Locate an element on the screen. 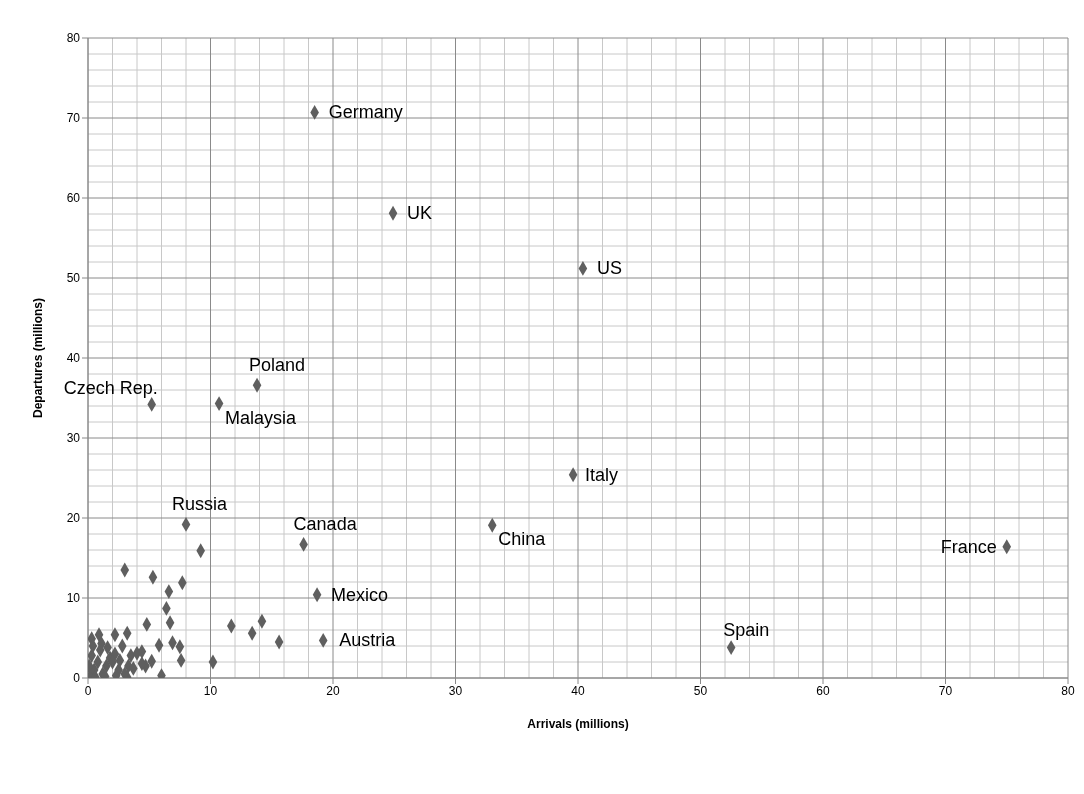 This screenshot has height=794, width=1084. y-tick-label: 20 is located at coordinates (73, 518).